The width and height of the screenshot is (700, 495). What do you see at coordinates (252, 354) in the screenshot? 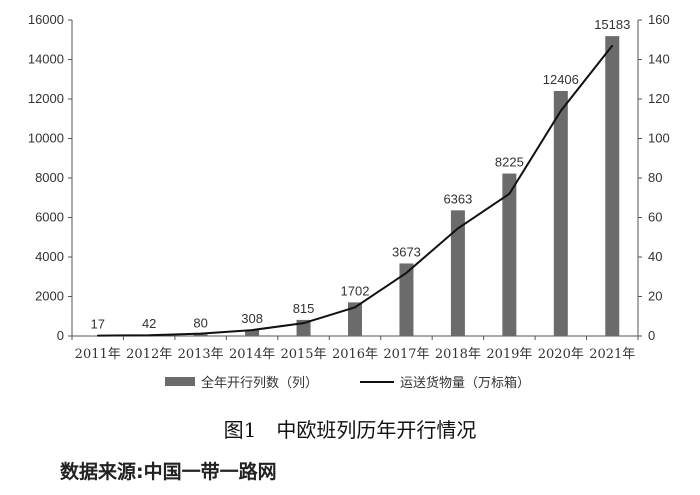
I see `x-tick-label: 2014年` at bounding box center [252, 354].